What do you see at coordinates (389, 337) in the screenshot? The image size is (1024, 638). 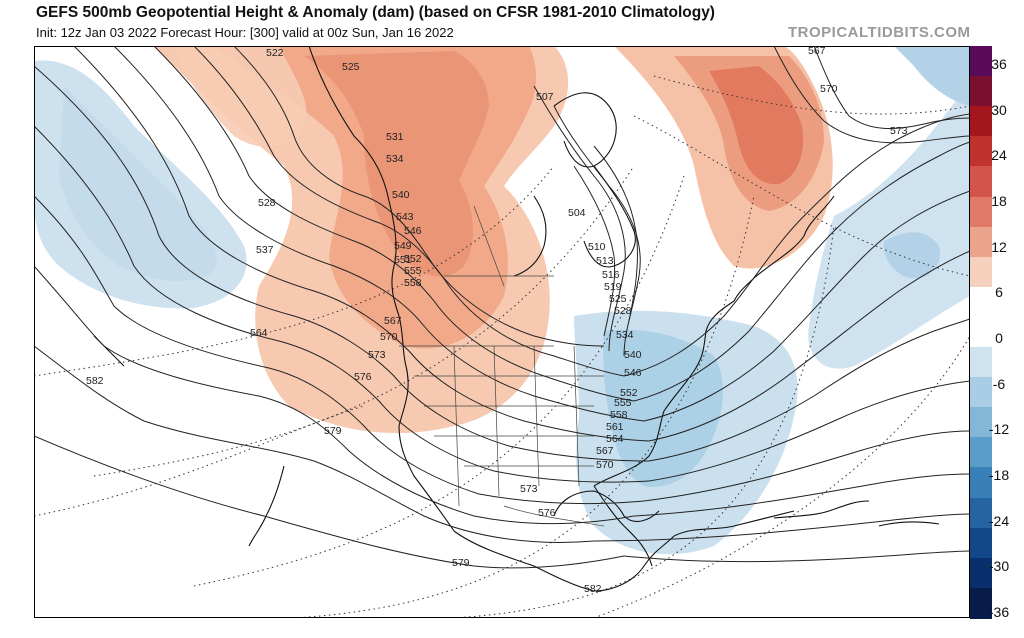 I see `label-570: 570` at bounding box center [389, 337].